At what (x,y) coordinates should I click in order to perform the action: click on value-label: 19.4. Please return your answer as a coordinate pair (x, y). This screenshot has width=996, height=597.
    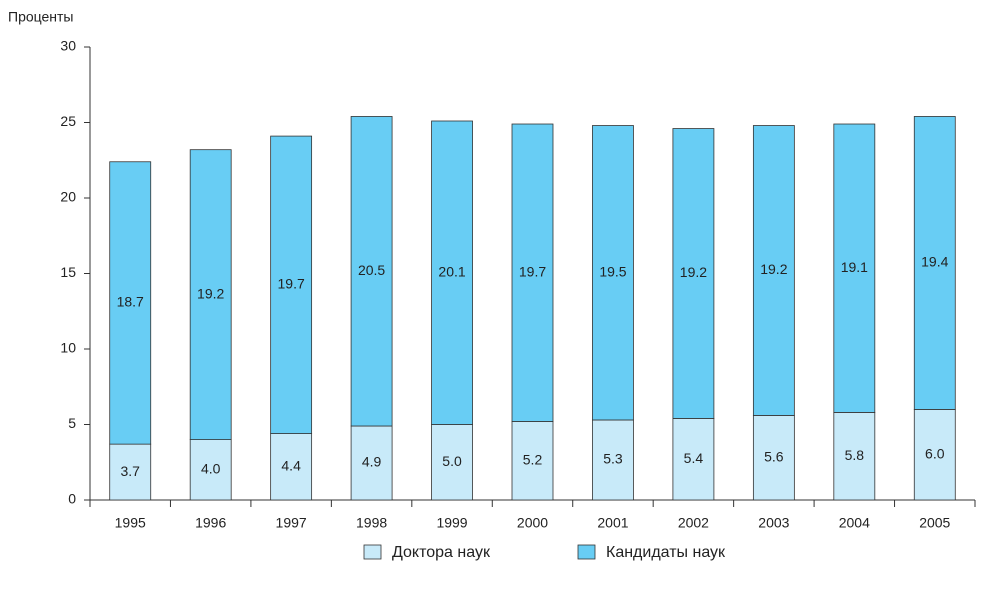
    Looking at the image, I should click on (934, 262).